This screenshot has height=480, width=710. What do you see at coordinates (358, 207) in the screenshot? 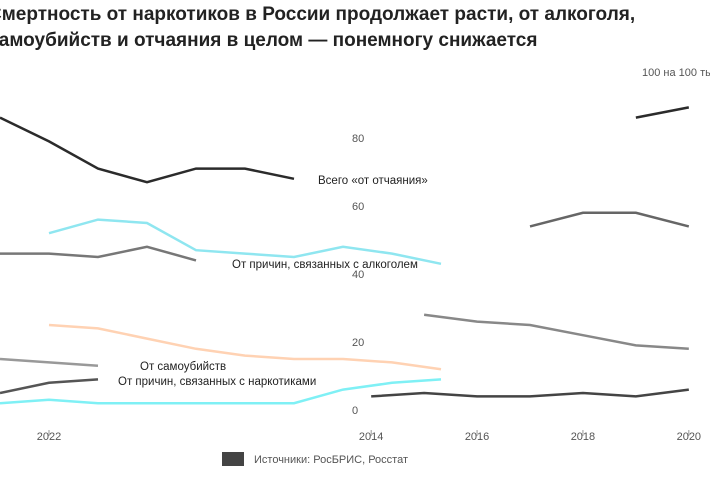
I see `y-tick-label: 60` at bounding box center [358, 207].